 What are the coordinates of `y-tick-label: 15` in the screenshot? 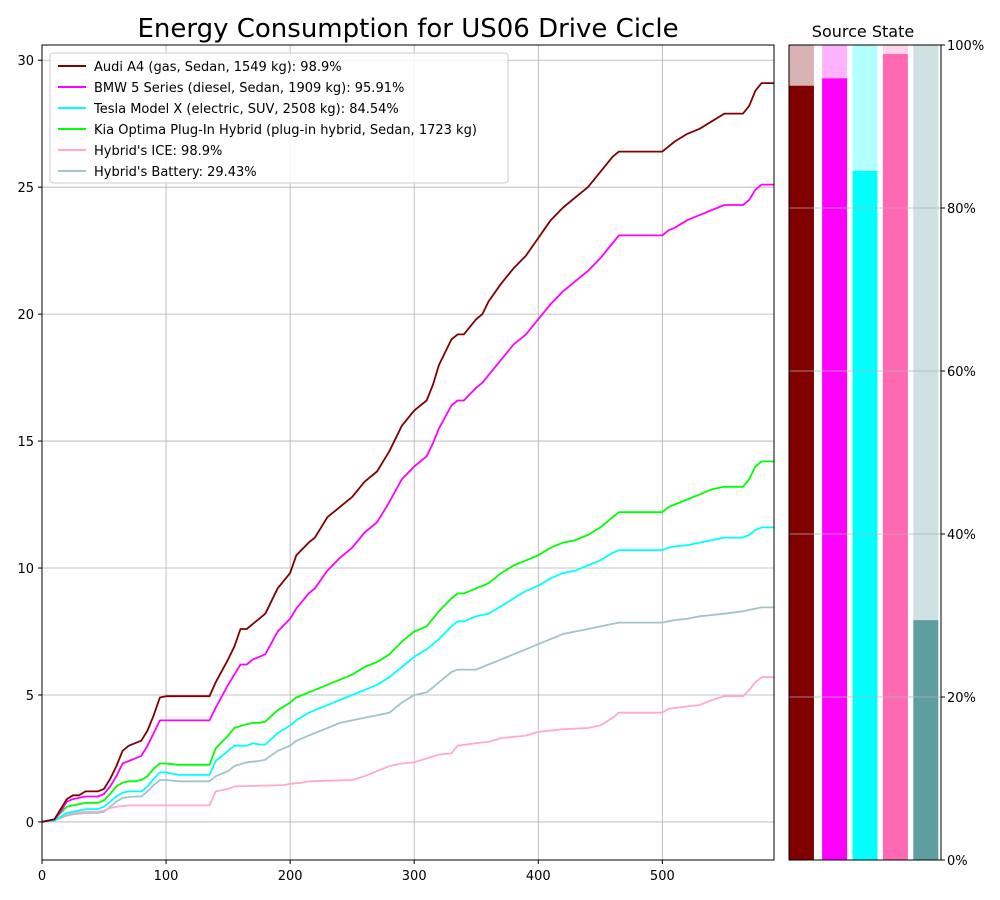 It's located at (25, 442).